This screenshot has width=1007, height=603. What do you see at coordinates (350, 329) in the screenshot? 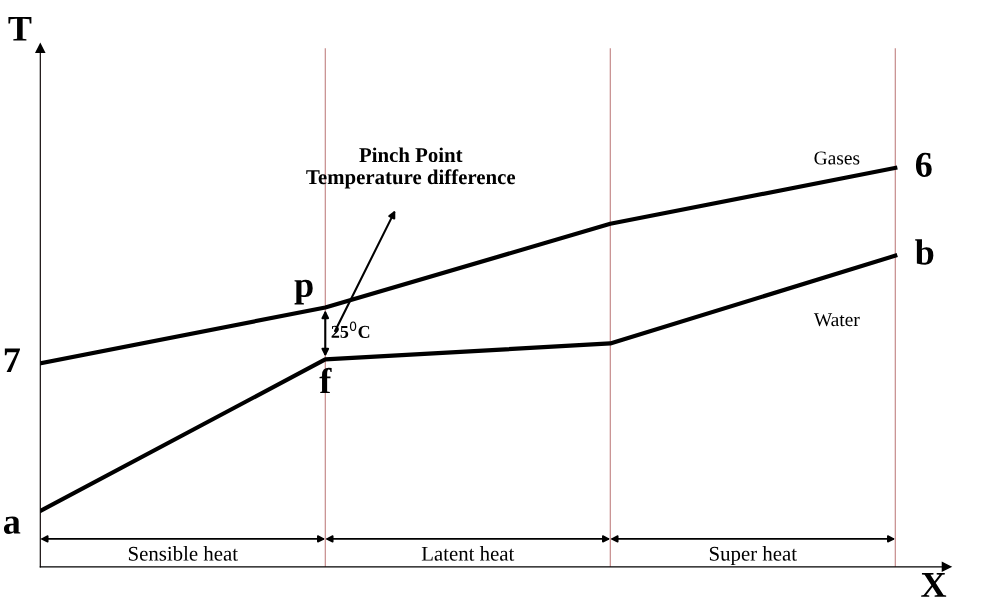
I see `annotation: 25$^{0}$C` at bounding box center [350, 329].